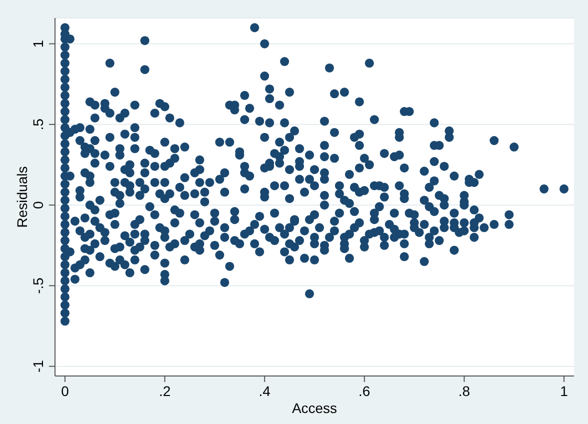 Image resolution: width=588 pixels, height=424 pixels. What do you see at coordinates (315, 408) in the screenshot?
I see `x-axis-title: Access` at bounding box center [315, 408].